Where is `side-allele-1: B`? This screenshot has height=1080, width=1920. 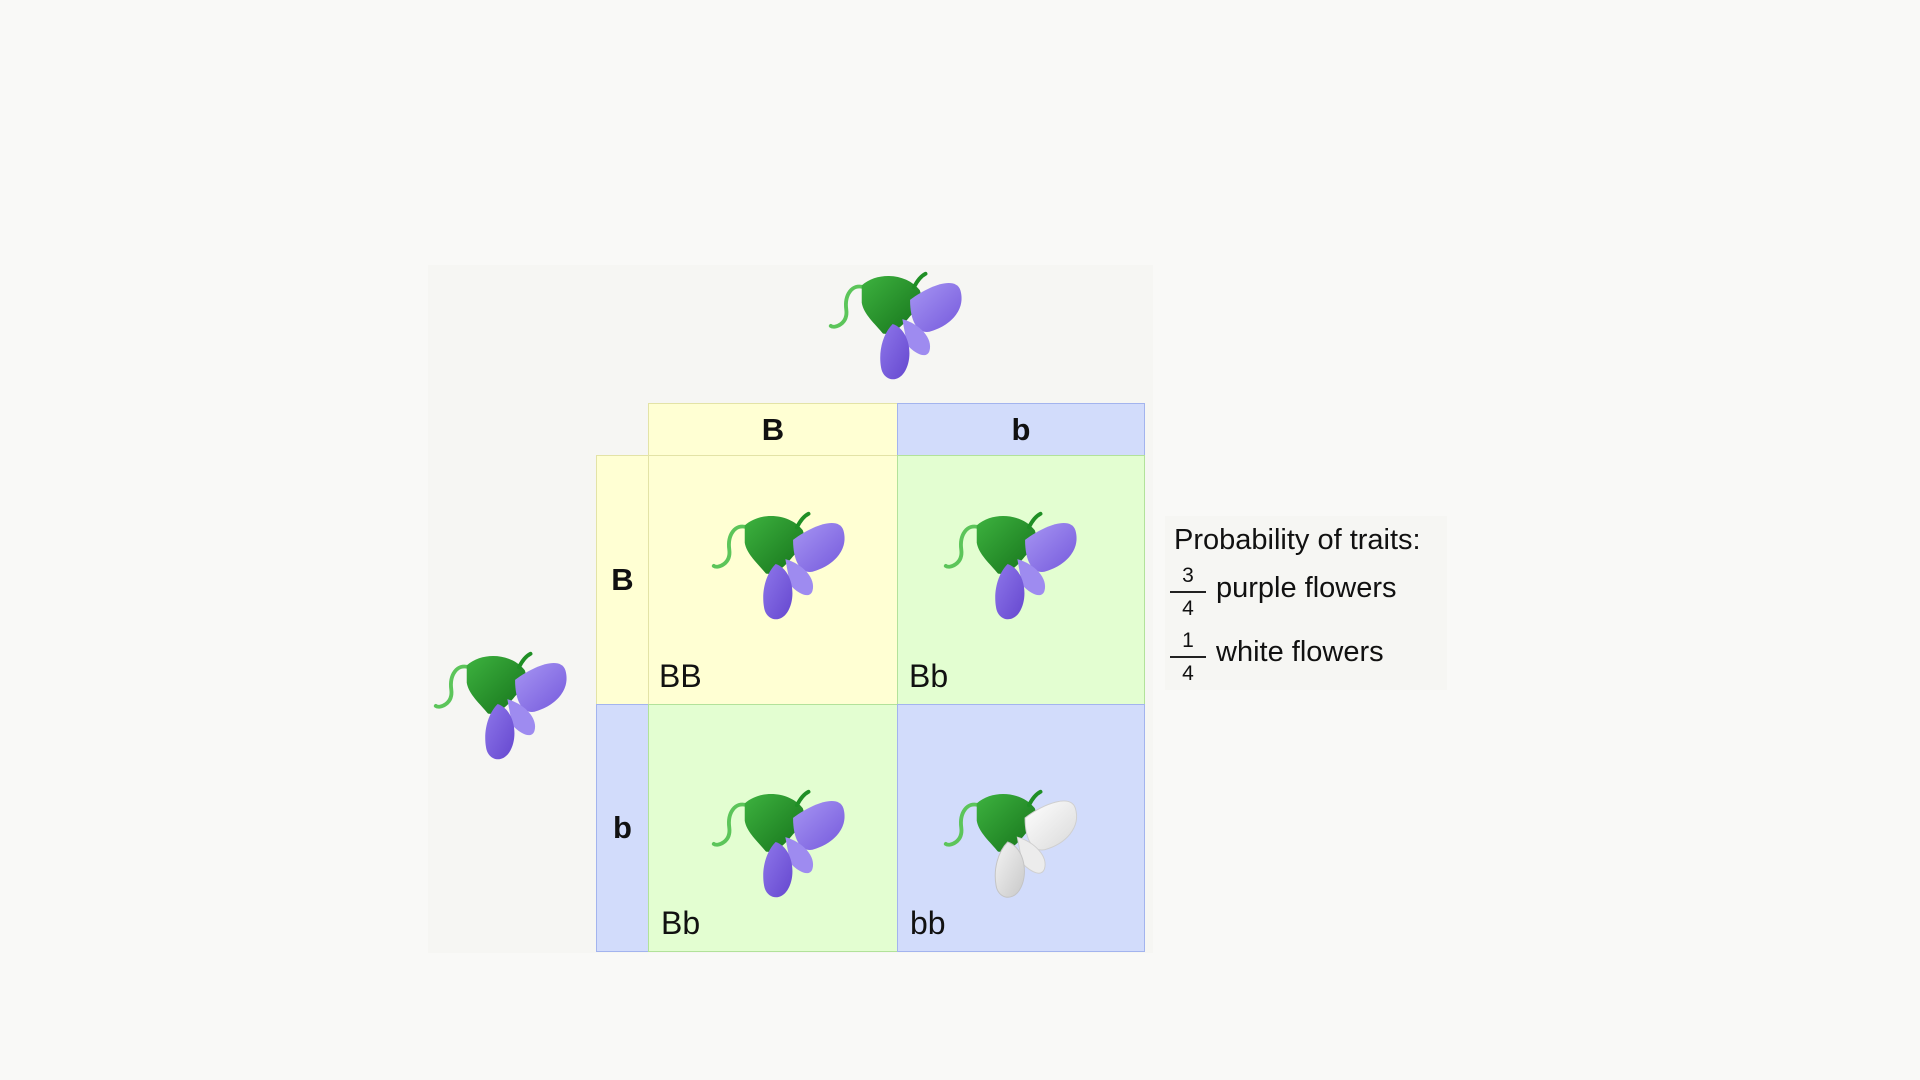 side-allele-1: B is located at coordinates (622, 579).